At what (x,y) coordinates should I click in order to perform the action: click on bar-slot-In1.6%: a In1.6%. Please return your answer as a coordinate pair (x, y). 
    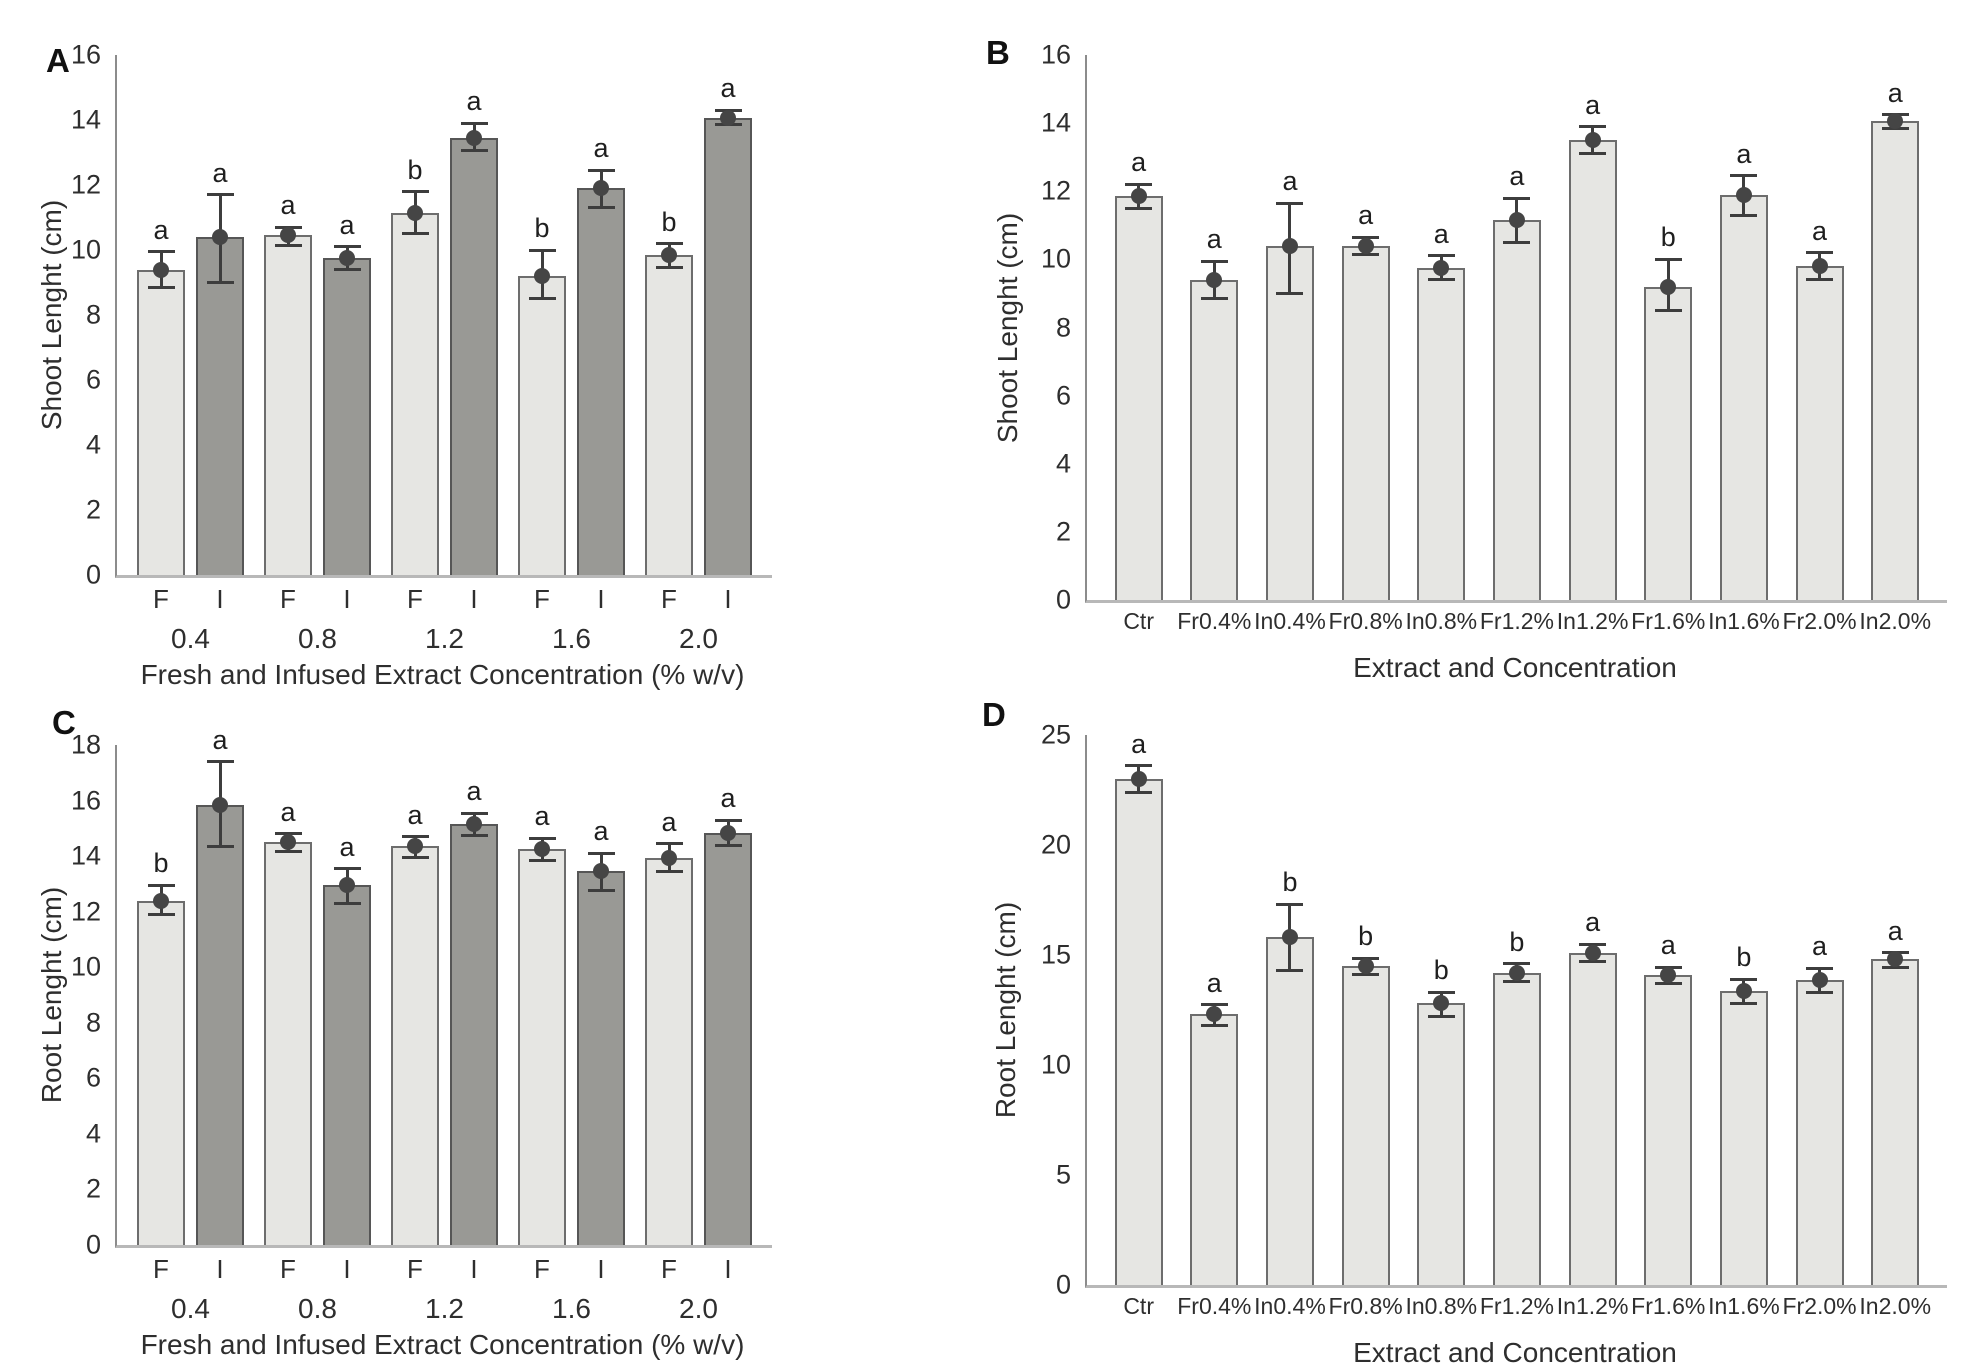
    Looking at the image, I should click on (1744, 344).